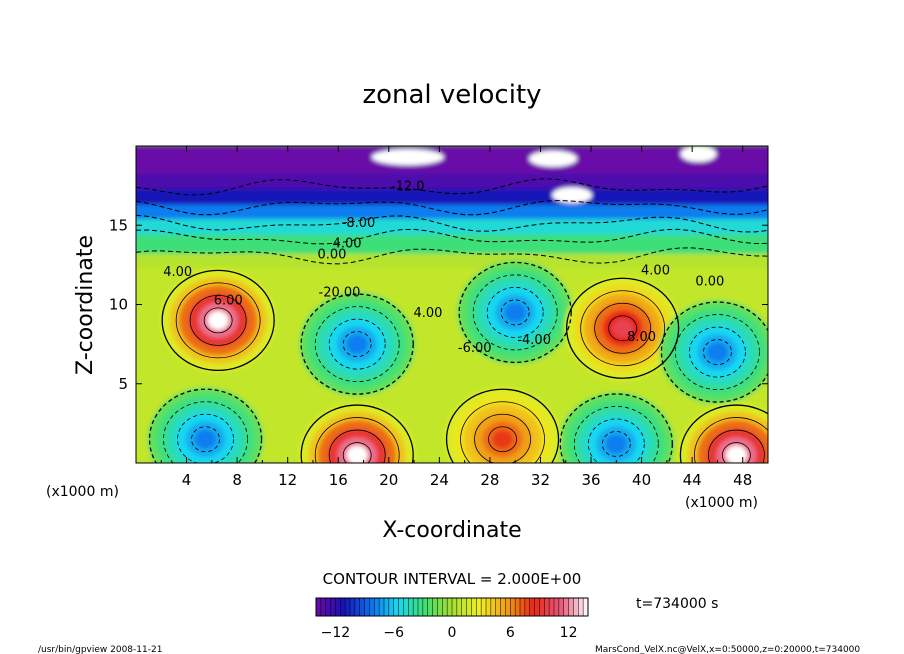  What do you see at coordinates (228, 301) in the screenshot?
I see `contour-label: 6.00` at bounding box center [228, 301].